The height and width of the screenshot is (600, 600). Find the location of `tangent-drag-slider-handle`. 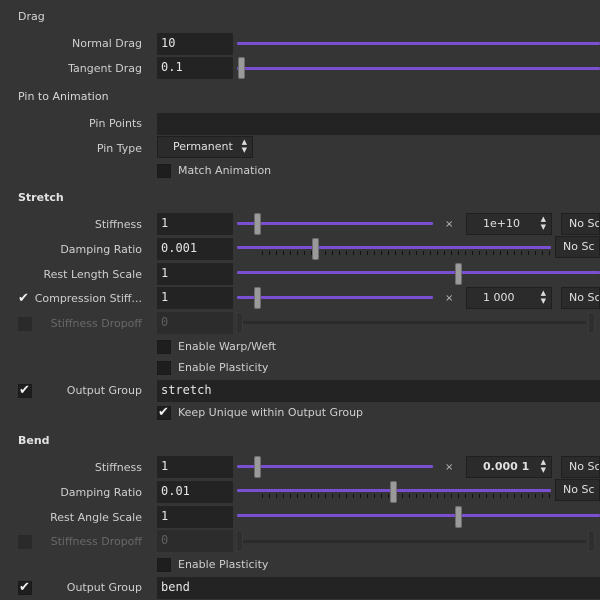

tangent-drag-slider-handle is located at coordinates (241, 68).